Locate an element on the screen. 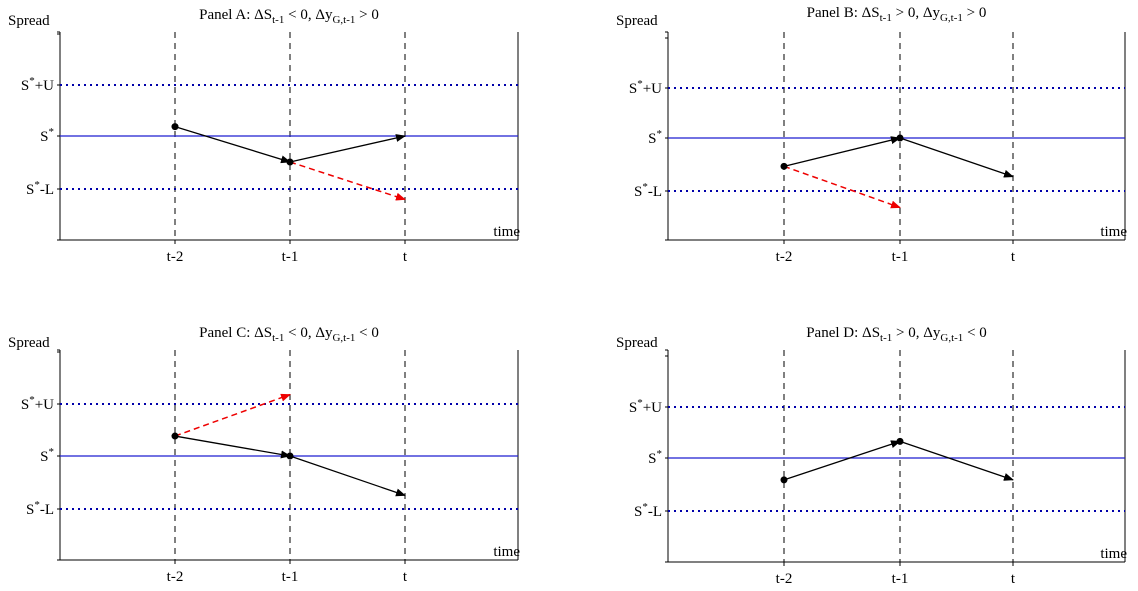 This screenshot has width=1138, height=591. panel-title: Panel C: ΔSt-1 < 0, ΔyG,t-1 < 0 is located at coordinates (289, 334).